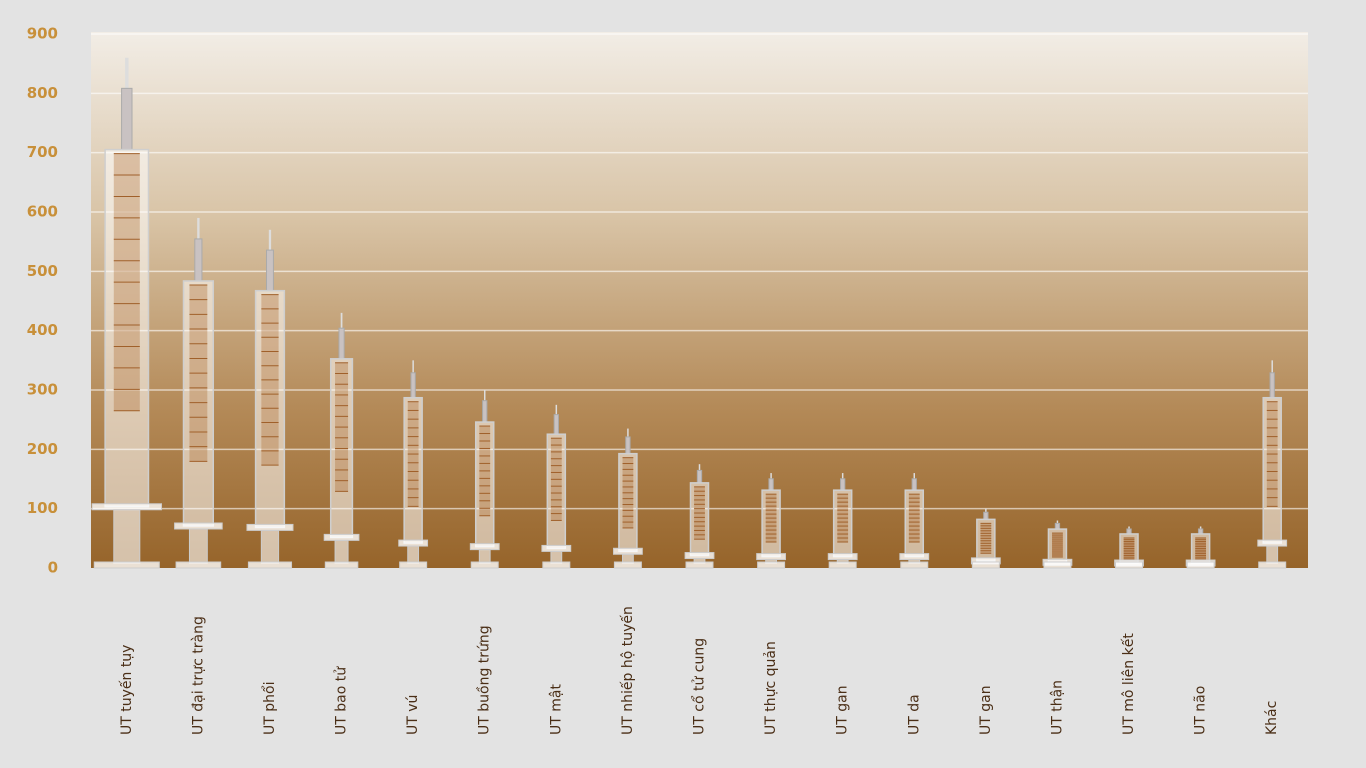 This screenshot has width=1366, height=768. I want to click on y-tick-label: 0, so click(53, 568).